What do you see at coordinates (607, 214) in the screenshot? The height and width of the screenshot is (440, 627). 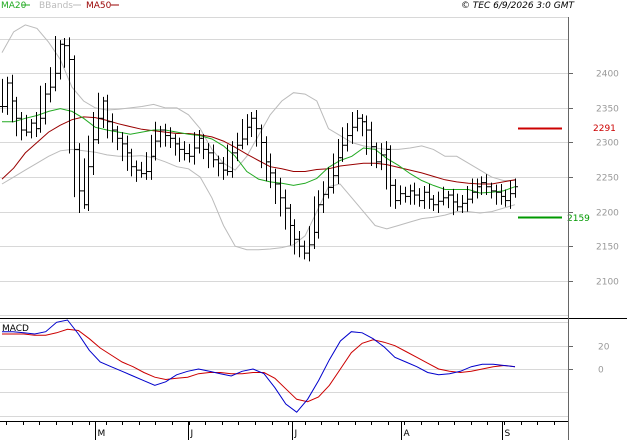 I see `price-y-tick-label: 2200` at bounding box center [607, 214].